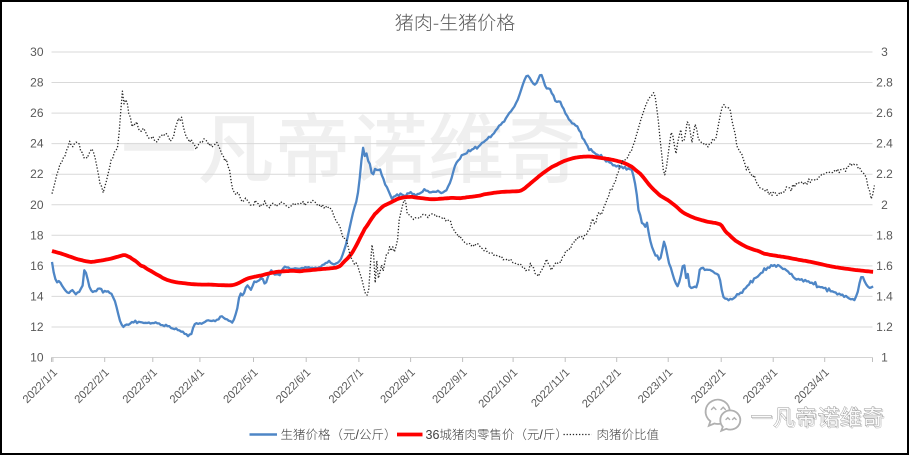  I want to click on svg-text: 26, so click(37, 113).